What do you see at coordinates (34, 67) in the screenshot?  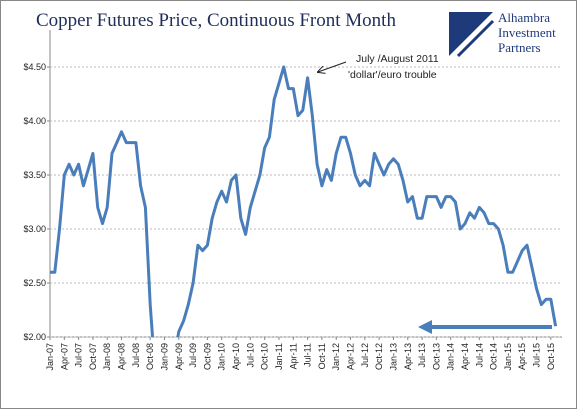 I see `y-tick-label: $4.50` at bounding box center [34, 67].